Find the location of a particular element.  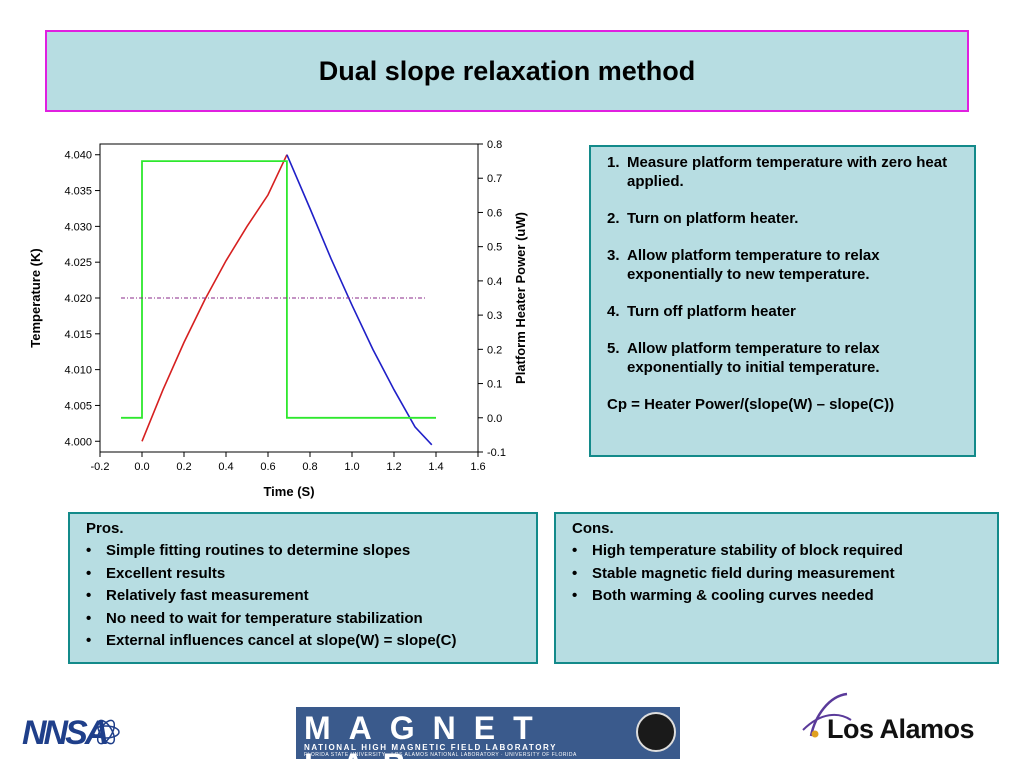

magnet-lab-emblem-icon is located at coordinates (656, 732).